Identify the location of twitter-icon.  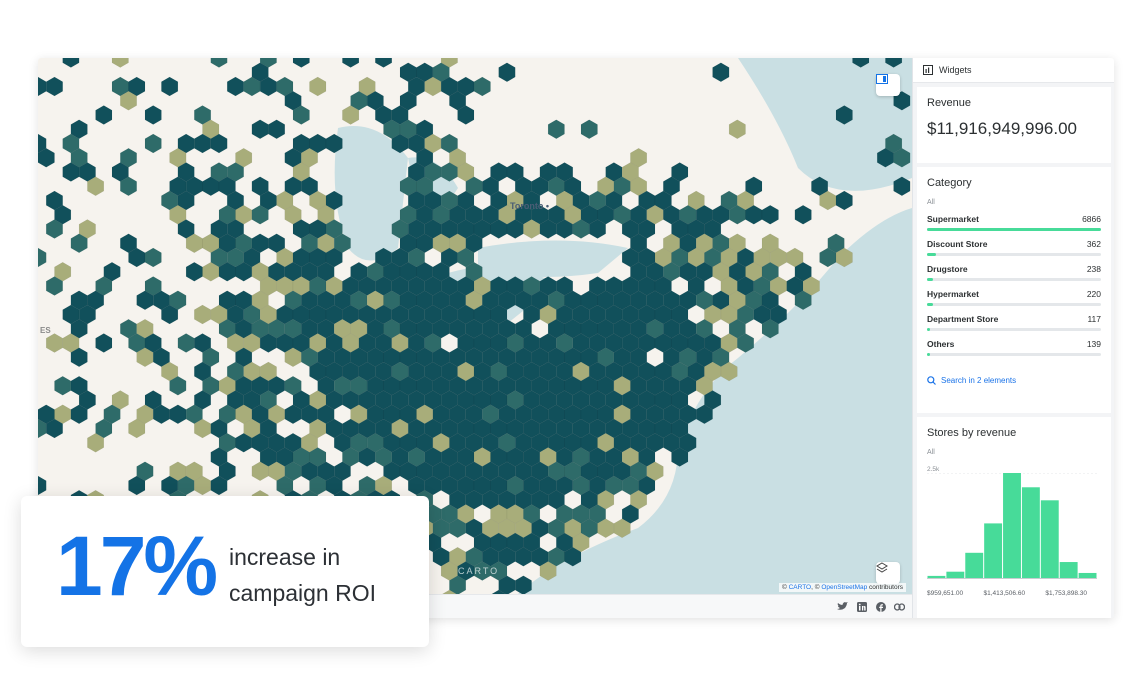
(842, 606).